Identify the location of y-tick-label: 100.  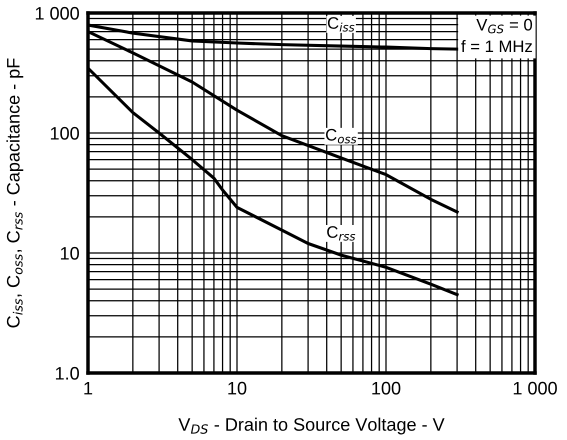
(64, 133).